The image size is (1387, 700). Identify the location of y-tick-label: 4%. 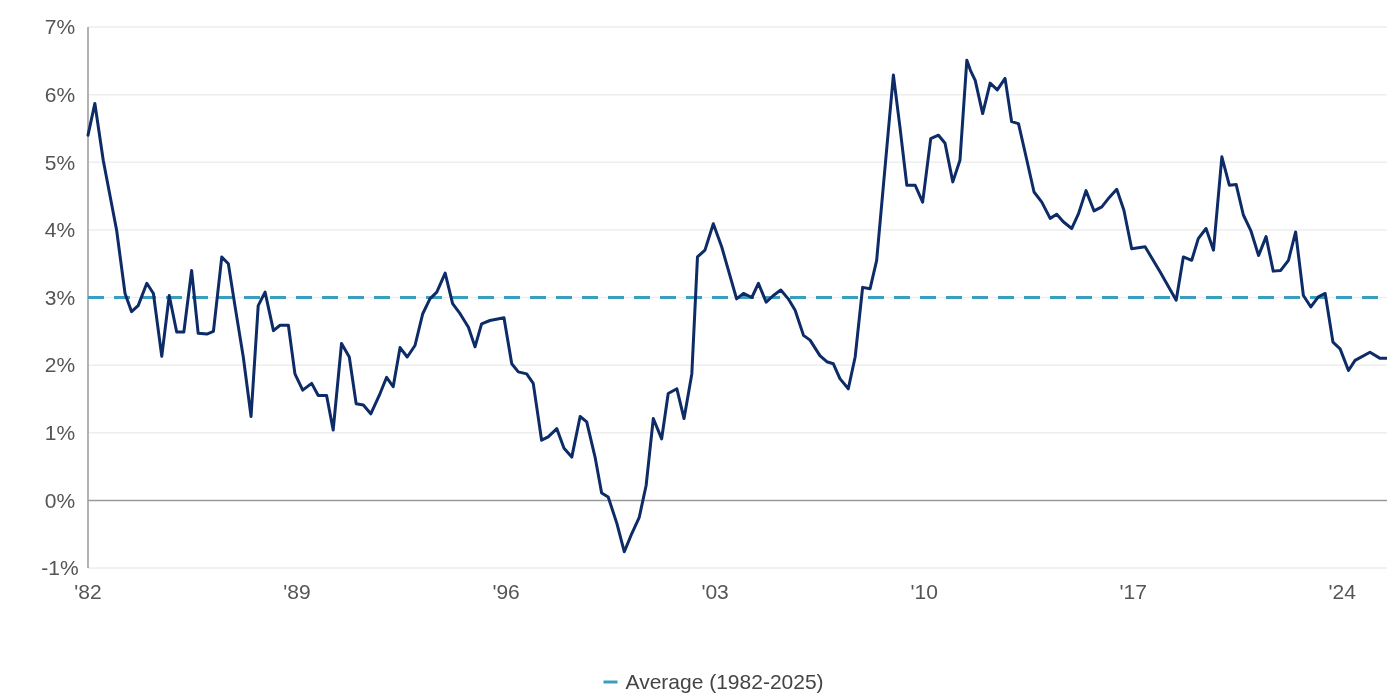
(60, 230).